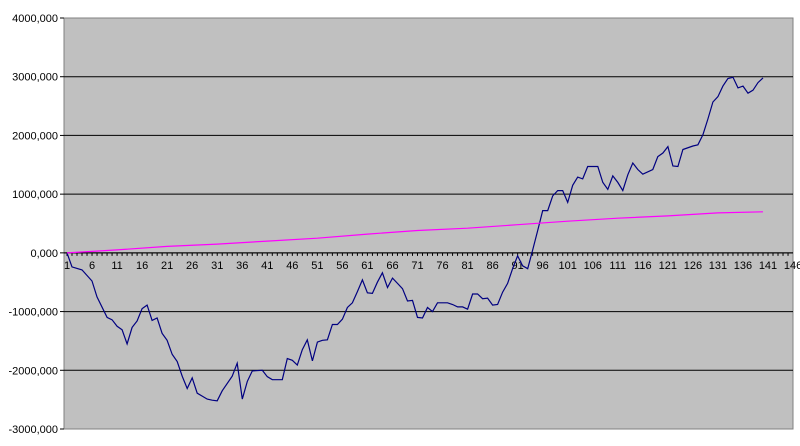  What do you see at coordinates (668, 266) in the screenshot?
I see `x-tick-label: 121` at bounding box center [668, 266].